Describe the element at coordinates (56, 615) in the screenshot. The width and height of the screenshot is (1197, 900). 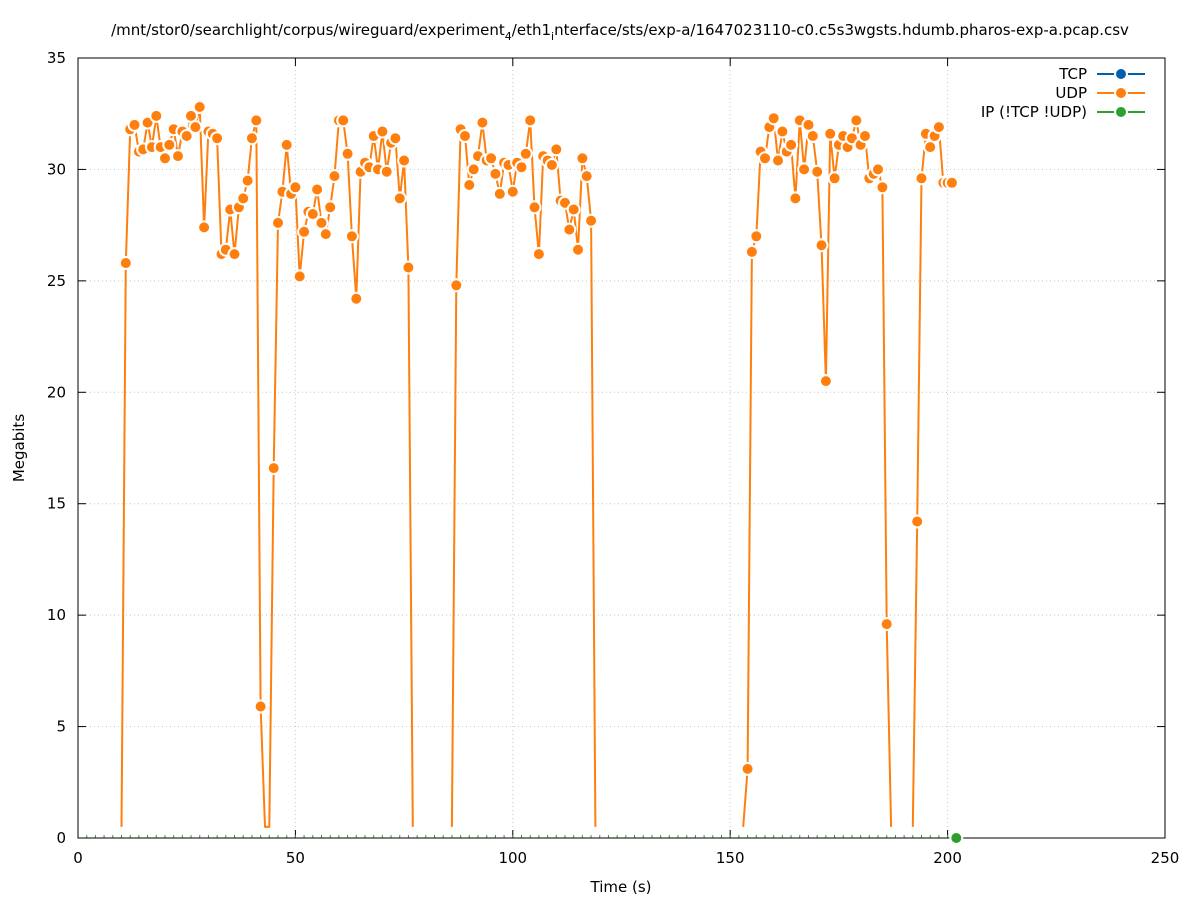
I see `y-tick-label: 10` at that location.